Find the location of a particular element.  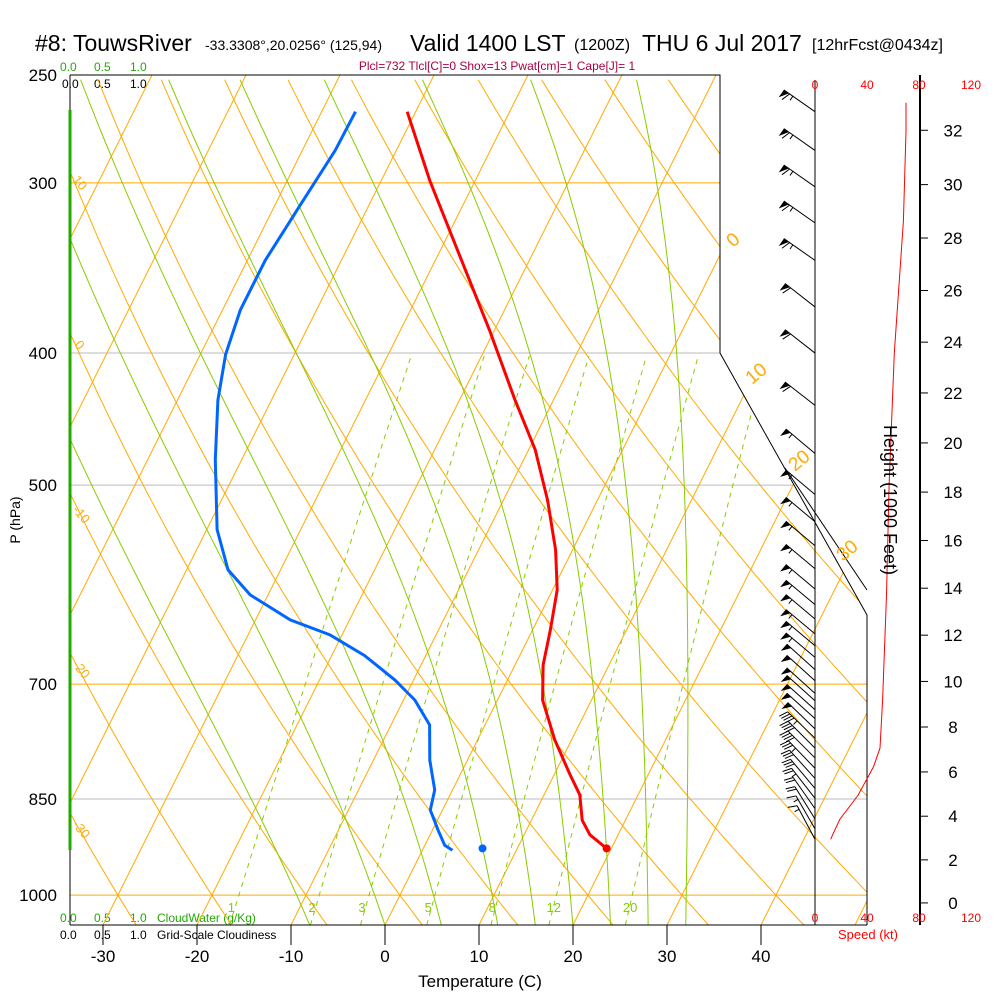

isotherm-label: 0 is located at coordinates (734, 240).